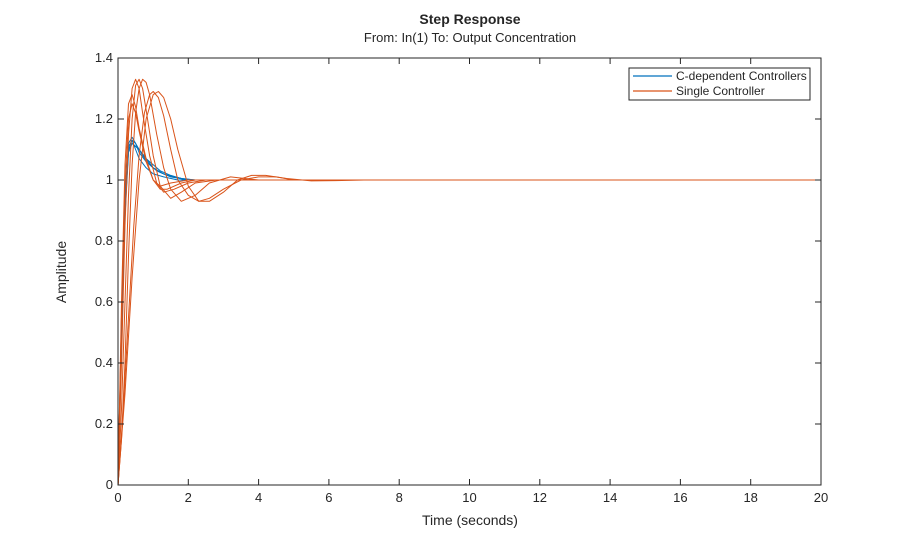  I want to click on y-tick-label: 0.6, so click(104, 301).